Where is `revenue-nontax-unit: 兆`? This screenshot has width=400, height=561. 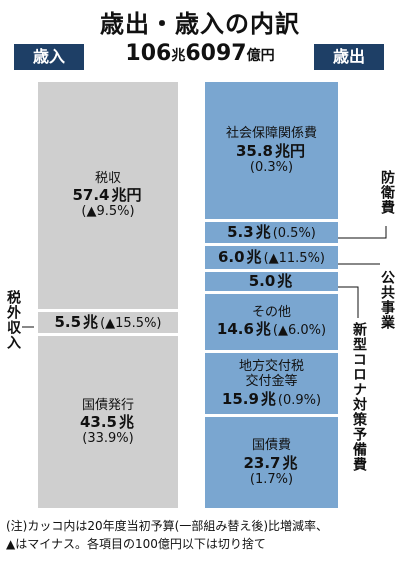
revenue-nontax-unit: 兆 is located at coordinates (91, 322).